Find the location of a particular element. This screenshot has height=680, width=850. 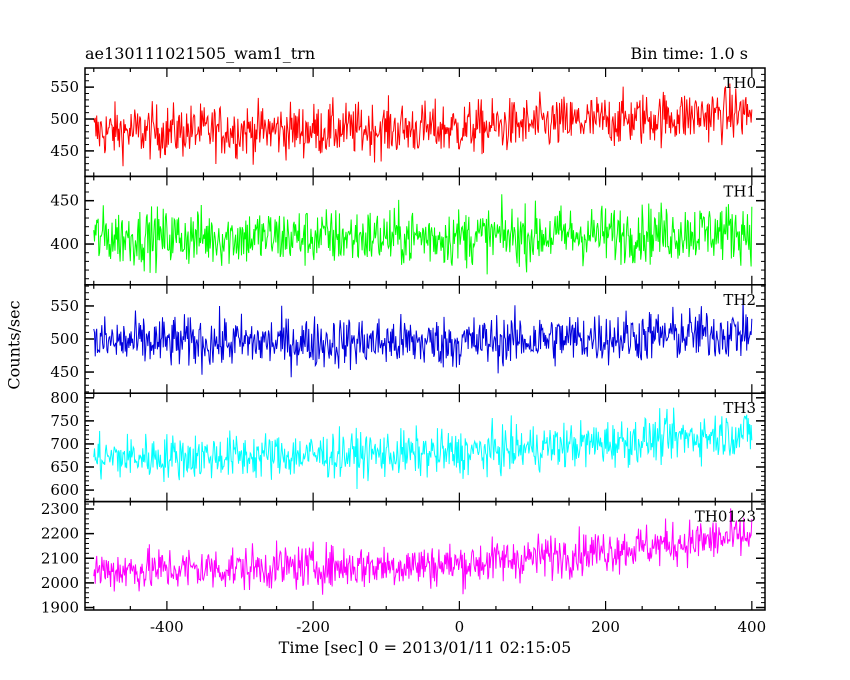

y-tick-label: 2200 is located at coordinates (60, 534).